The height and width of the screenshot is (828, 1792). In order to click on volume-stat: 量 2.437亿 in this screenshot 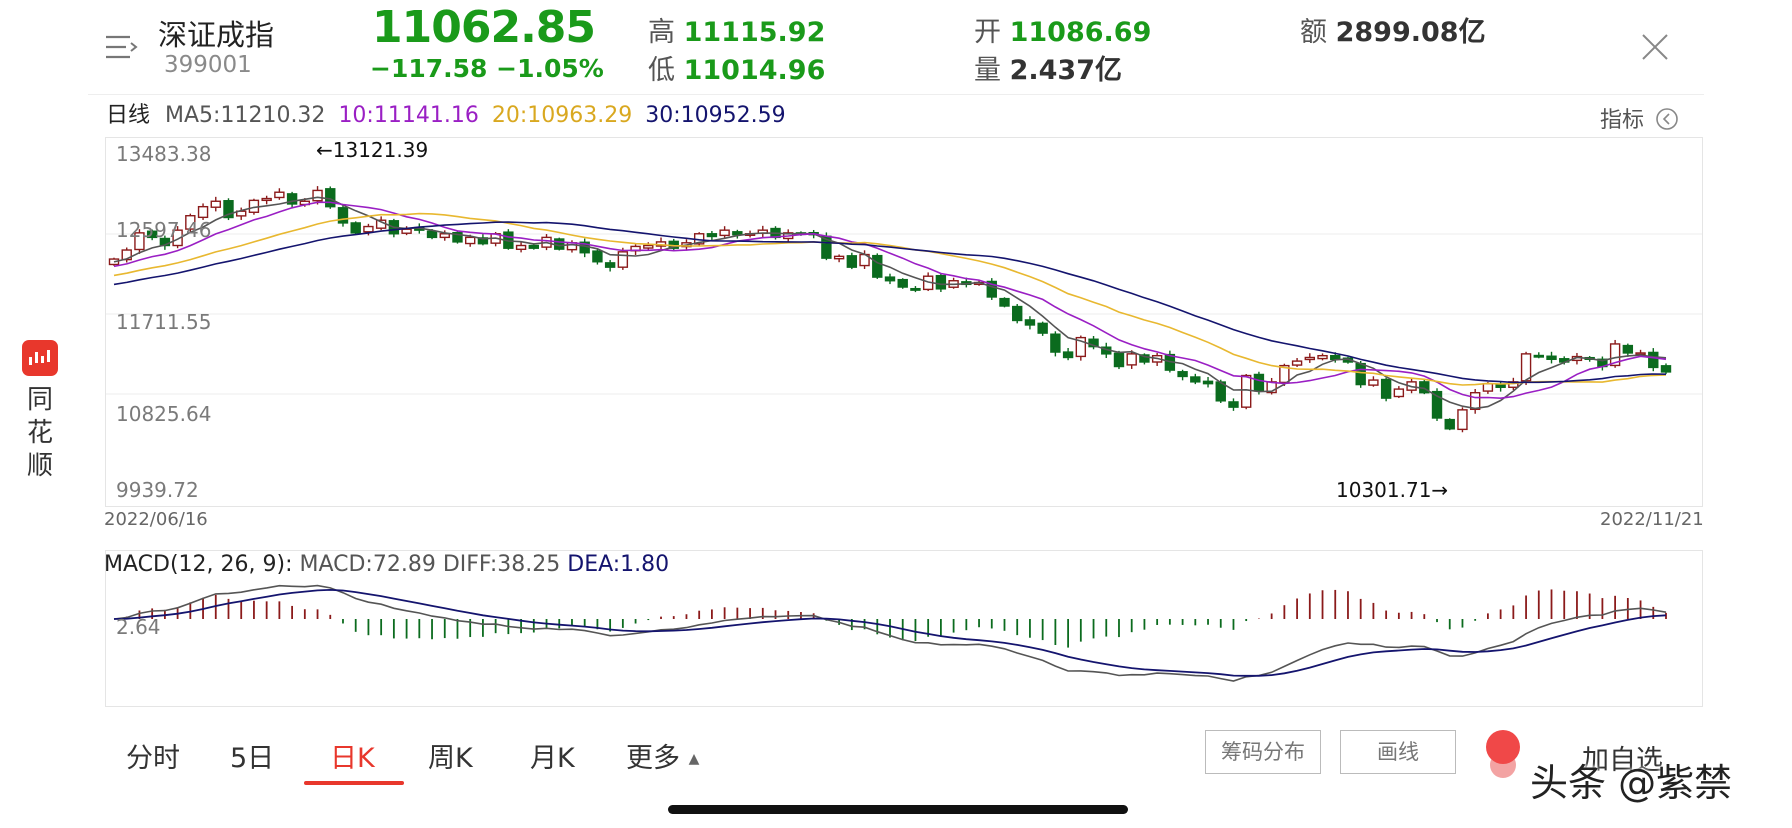, I will do `click(1048, 67)`.